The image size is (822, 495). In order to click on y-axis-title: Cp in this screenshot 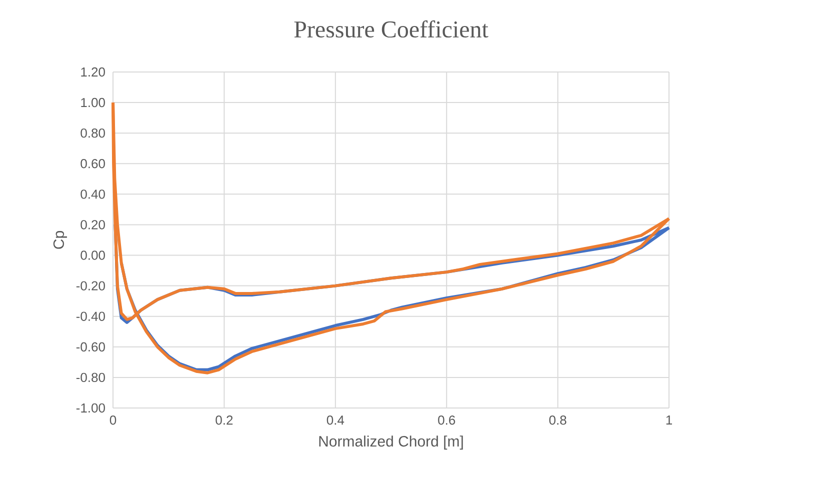, I will do `click(60, 240)`.